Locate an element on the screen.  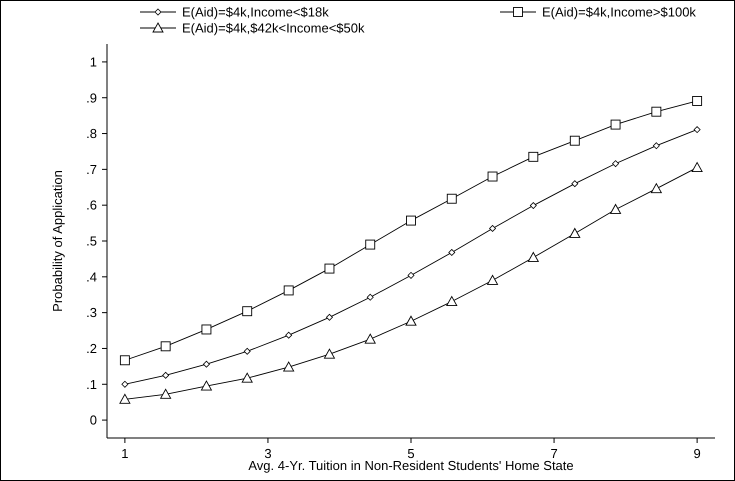
y-tick-label: .6 is located at coordinates (91, 205).